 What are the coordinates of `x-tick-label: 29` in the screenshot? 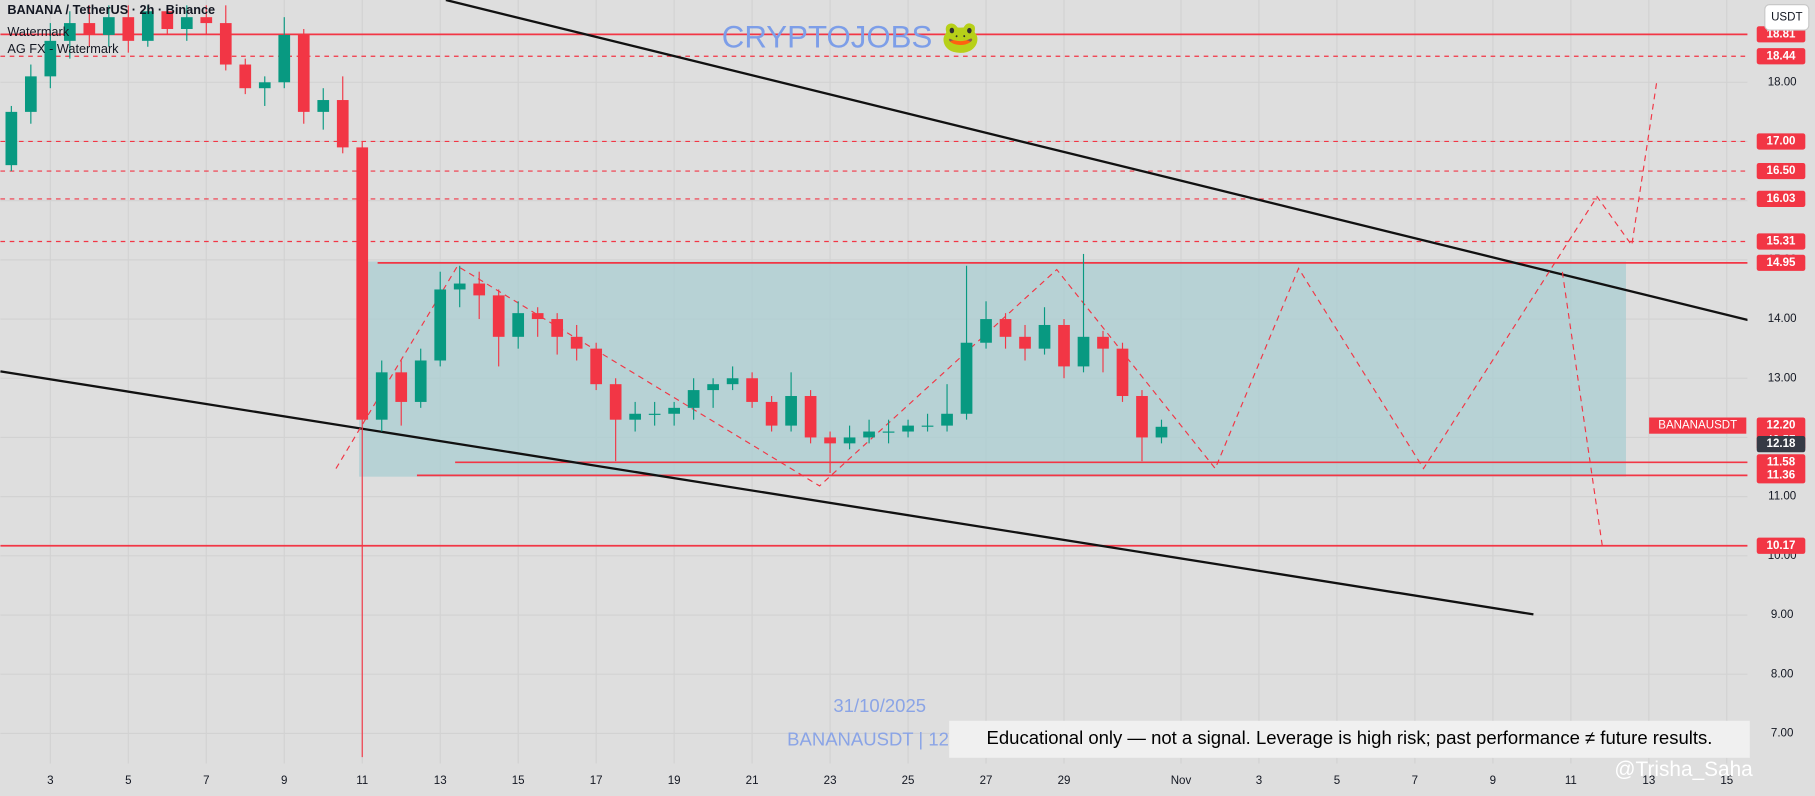 It's located at (1064, 781).